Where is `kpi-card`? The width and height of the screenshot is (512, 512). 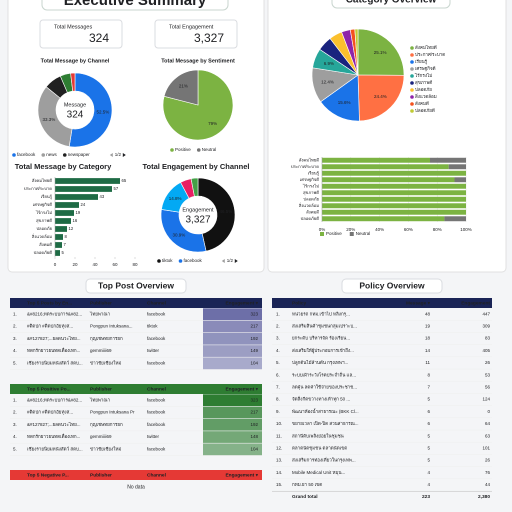
kpi-card is located at coordinates (196, 34).